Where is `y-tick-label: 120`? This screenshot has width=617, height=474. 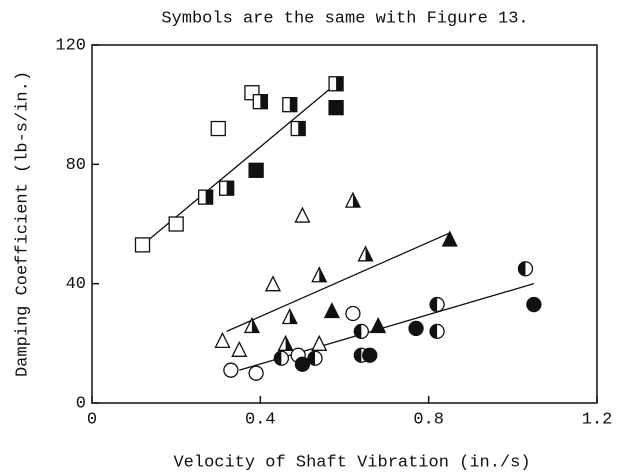 y-tick-label: 120 is located at coordinates (70, 45).